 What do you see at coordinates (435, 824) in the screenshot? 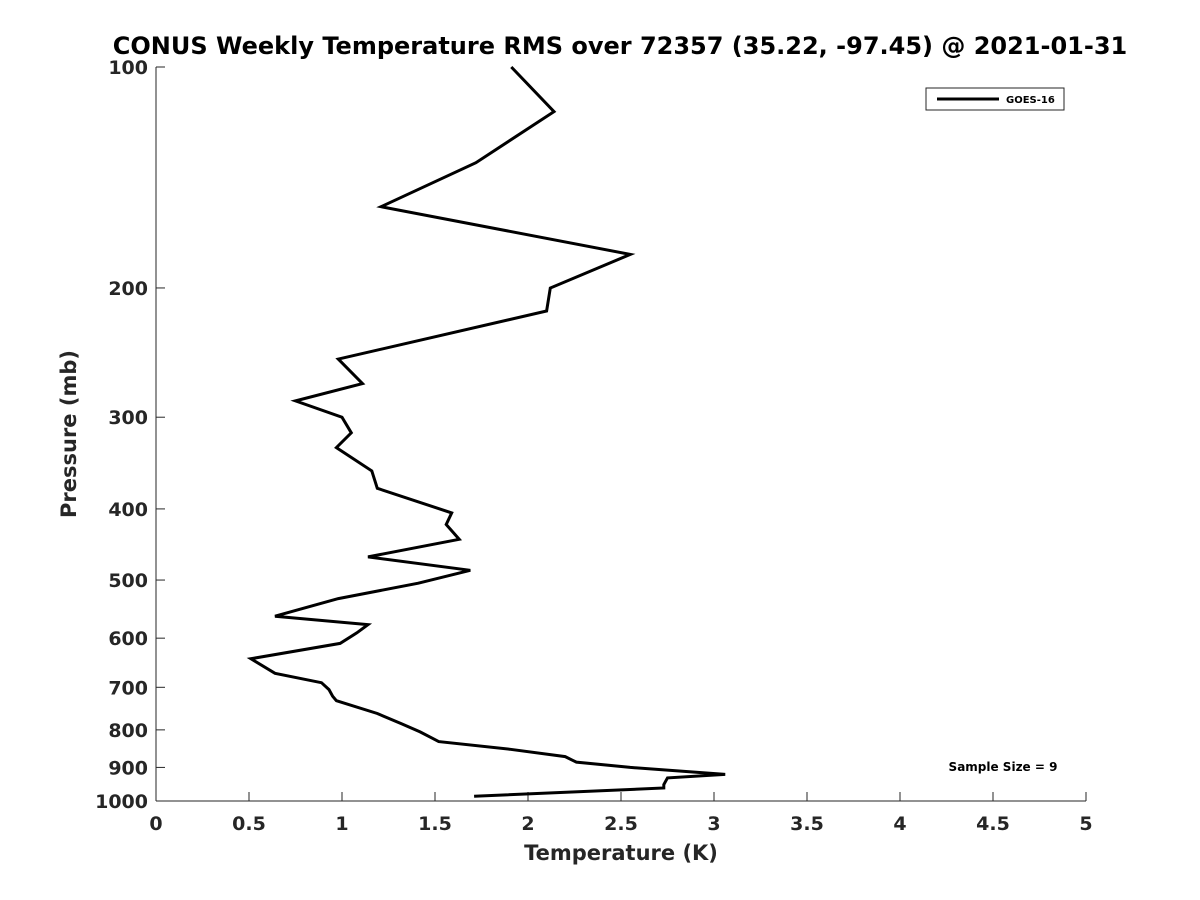
I see `x-tick-label: 1.5` at bounding box center [435, 824].